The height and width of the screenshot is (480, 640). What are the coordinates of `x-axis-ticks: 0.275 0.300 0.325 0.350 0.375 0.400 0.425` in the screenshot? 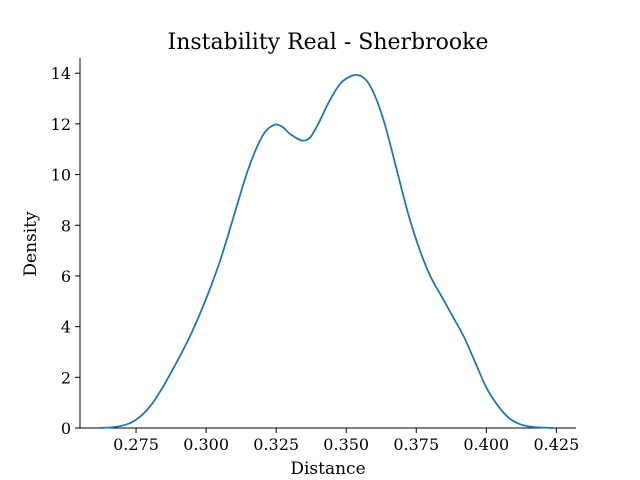 It's located at (346, 441).